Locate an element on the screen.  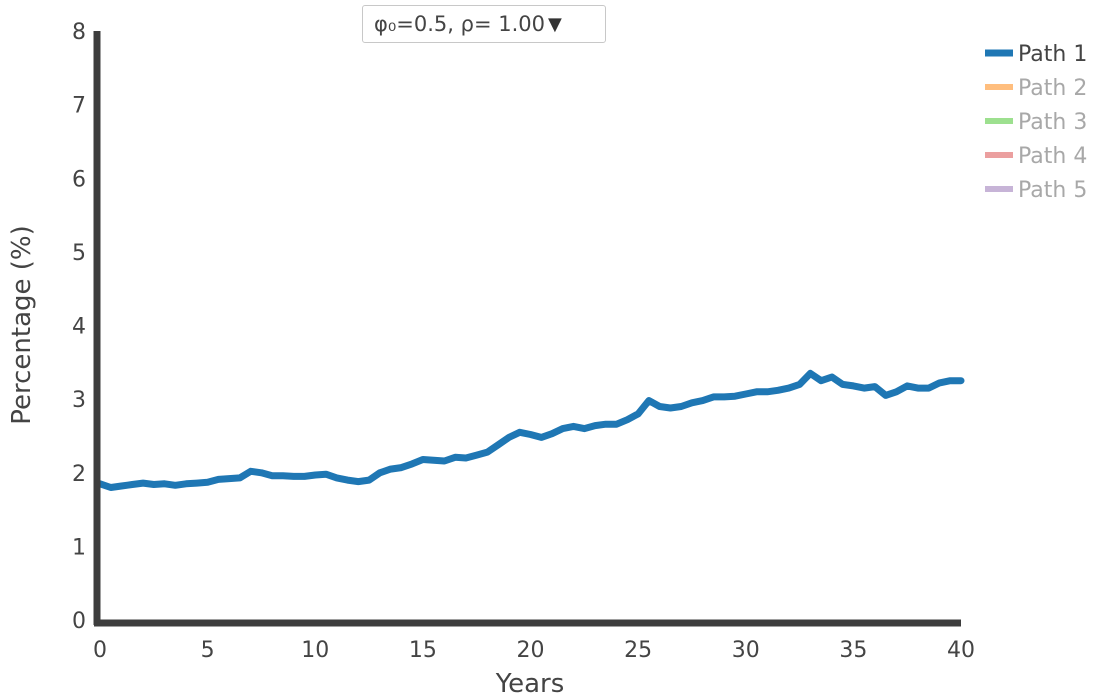
legend-label: Path 1 is located at coordinates (1052, 54).